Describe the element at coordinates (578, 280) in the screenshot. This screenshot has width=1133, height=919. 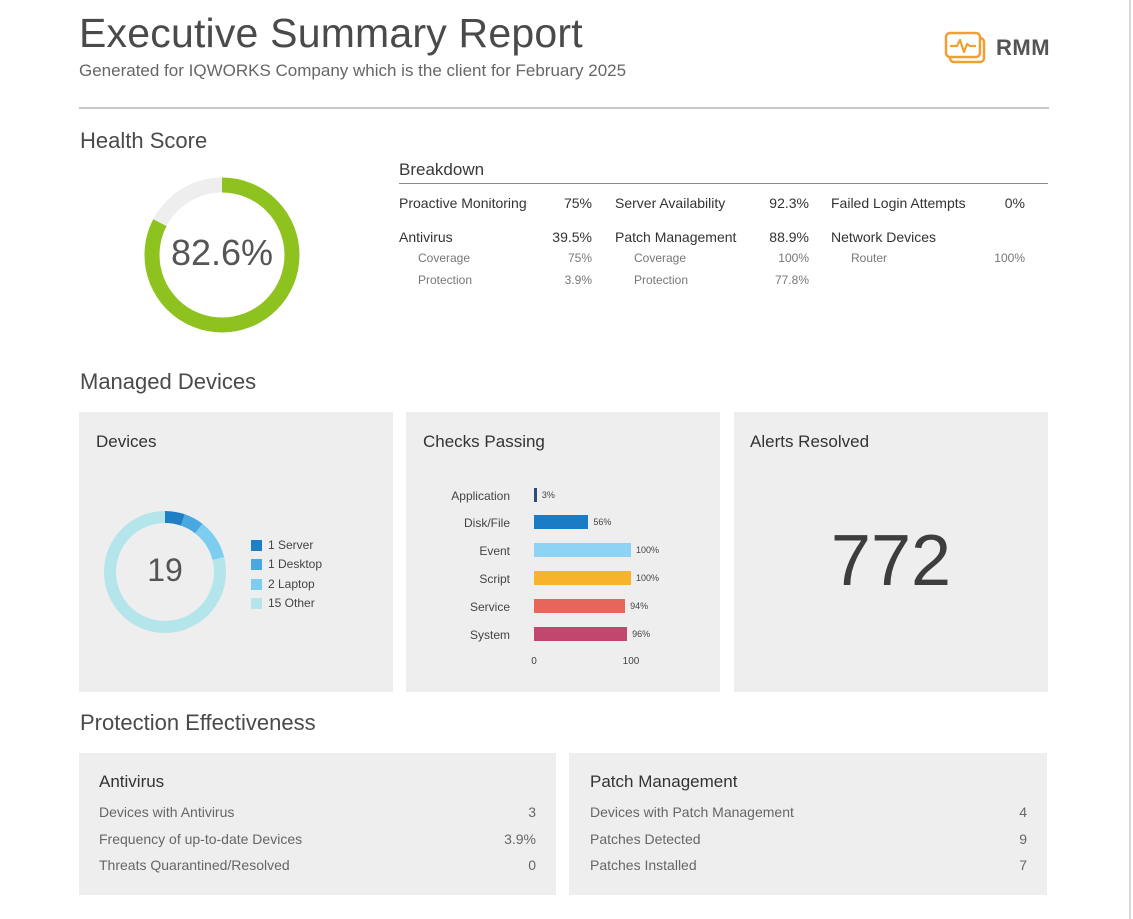
I see `av-protection-value: 3.9%` at that location.